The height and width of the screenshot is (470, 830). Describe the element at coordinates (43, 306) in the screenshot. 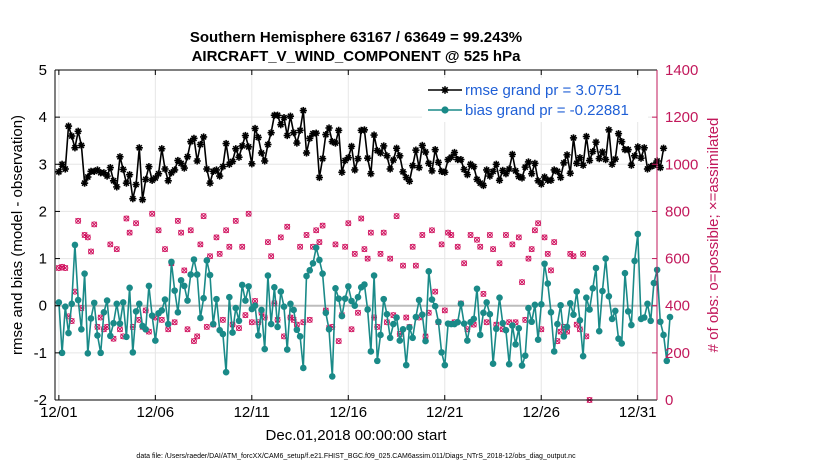

I see `y-tick-label-left: 0` at that location.